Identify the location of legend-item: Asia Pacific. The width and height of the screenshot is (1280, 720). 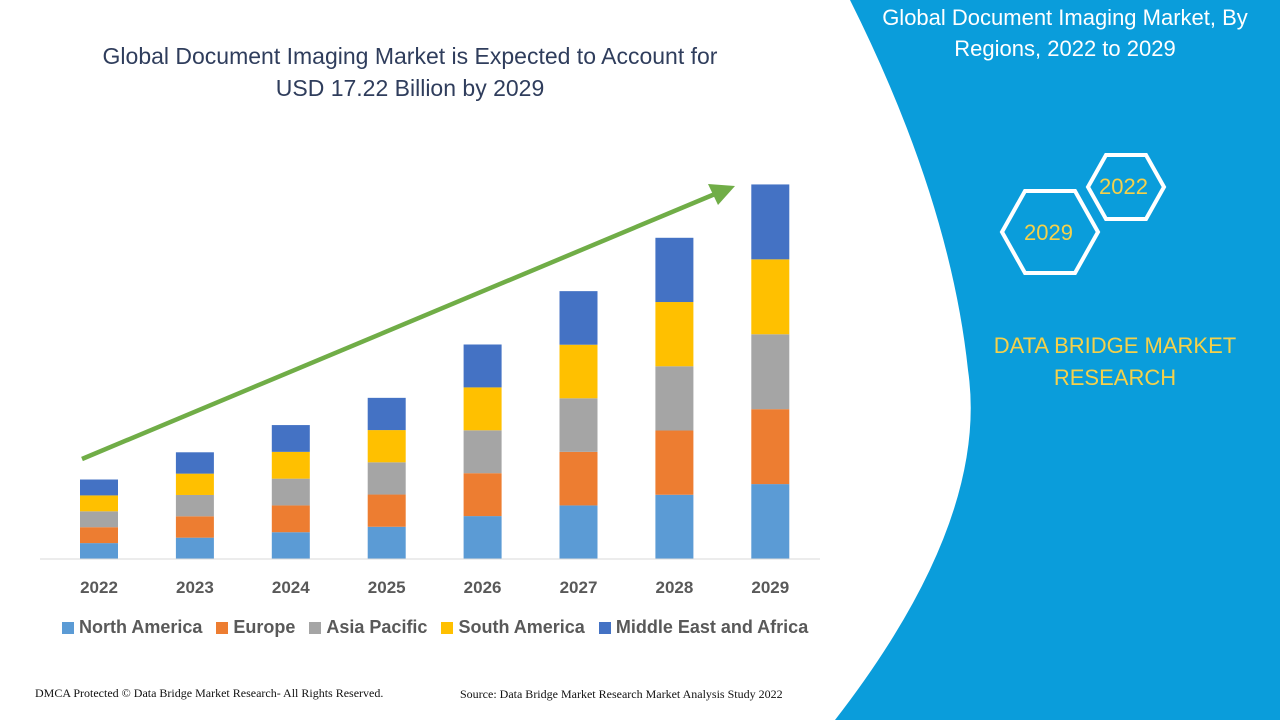
(368, 627).